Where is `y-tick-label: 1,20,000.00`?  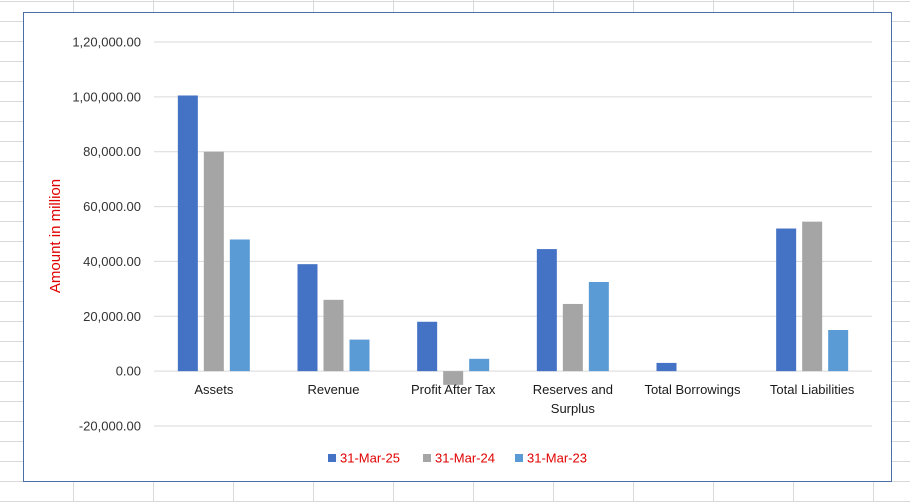 y-tick-label: 1,20,000.00 is located at coordinates (106, 42).